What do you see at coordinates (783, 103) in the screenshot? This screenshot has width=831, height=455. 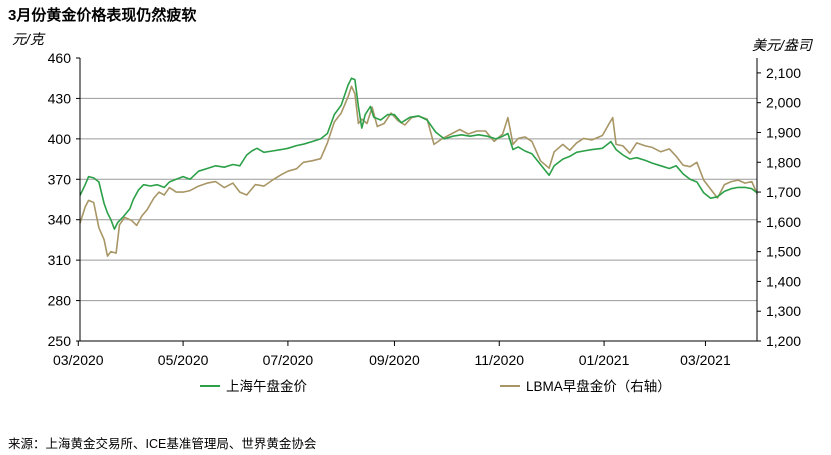 I see `right-tick-label: 2,000` at bounding box center [783, 103].